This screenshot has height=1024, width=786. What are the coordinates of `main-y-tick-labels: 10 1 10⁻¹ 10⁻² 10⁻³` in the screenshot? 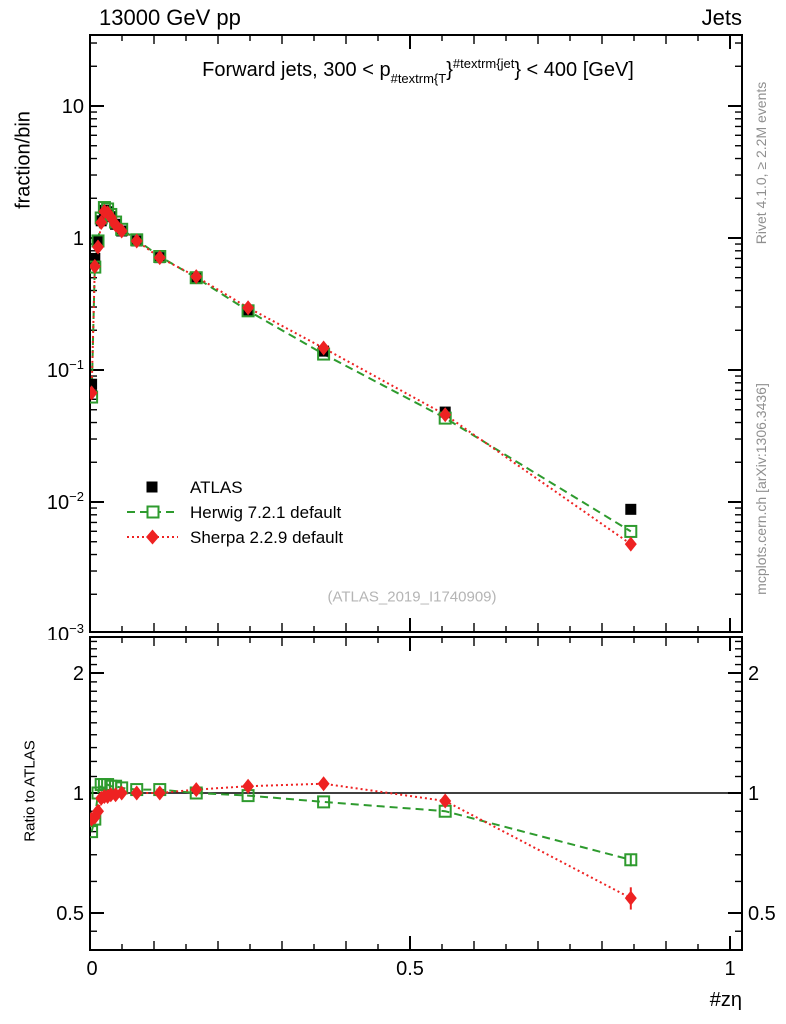 It's located at (65, 371).